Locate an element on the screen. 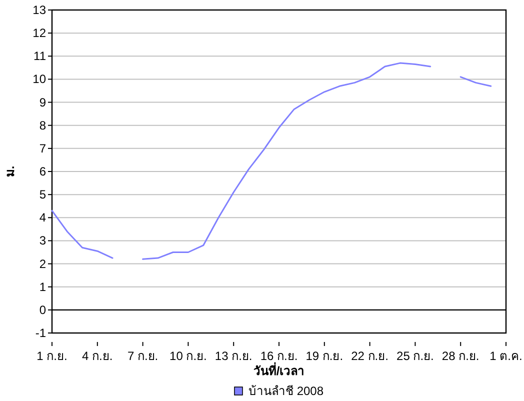 Image resolution: width=524 pixels, height=401 pixels. y-axis-title: ม. is located at coordinates (10, 172).